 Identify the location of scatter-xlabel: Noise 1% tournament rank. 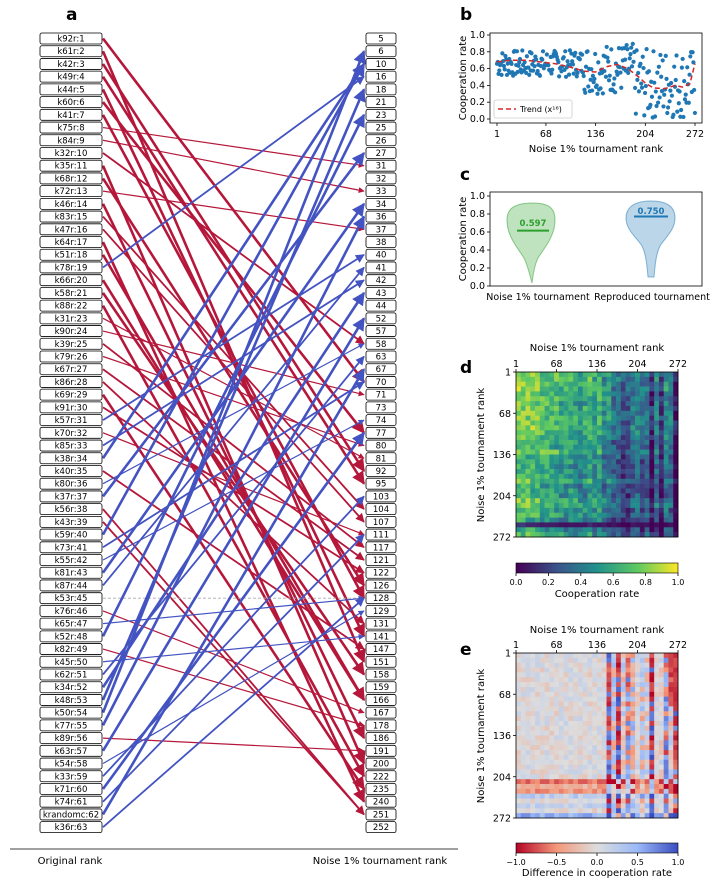
(596, 149).